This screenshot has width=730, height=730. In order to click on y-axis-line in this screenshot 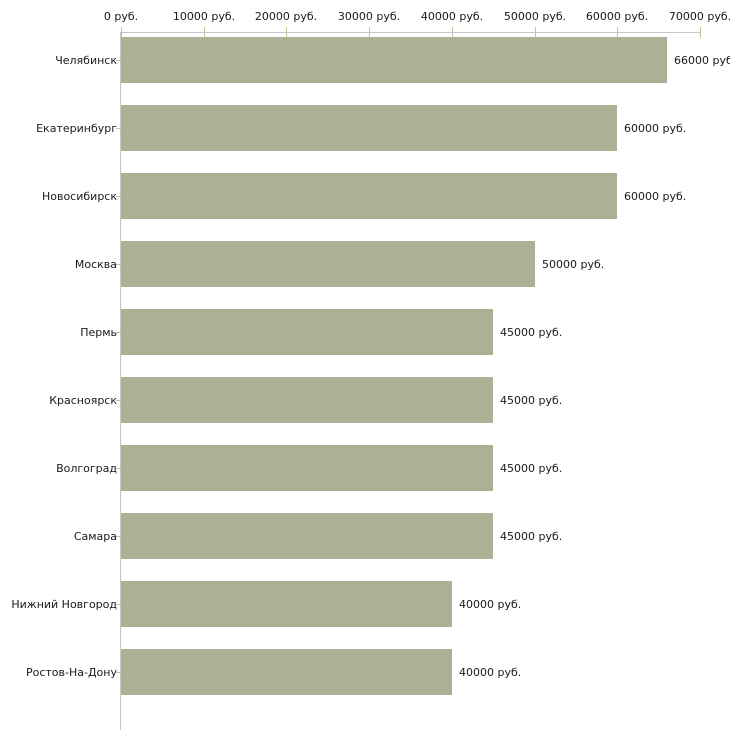, I will do `click(120, 381)`.